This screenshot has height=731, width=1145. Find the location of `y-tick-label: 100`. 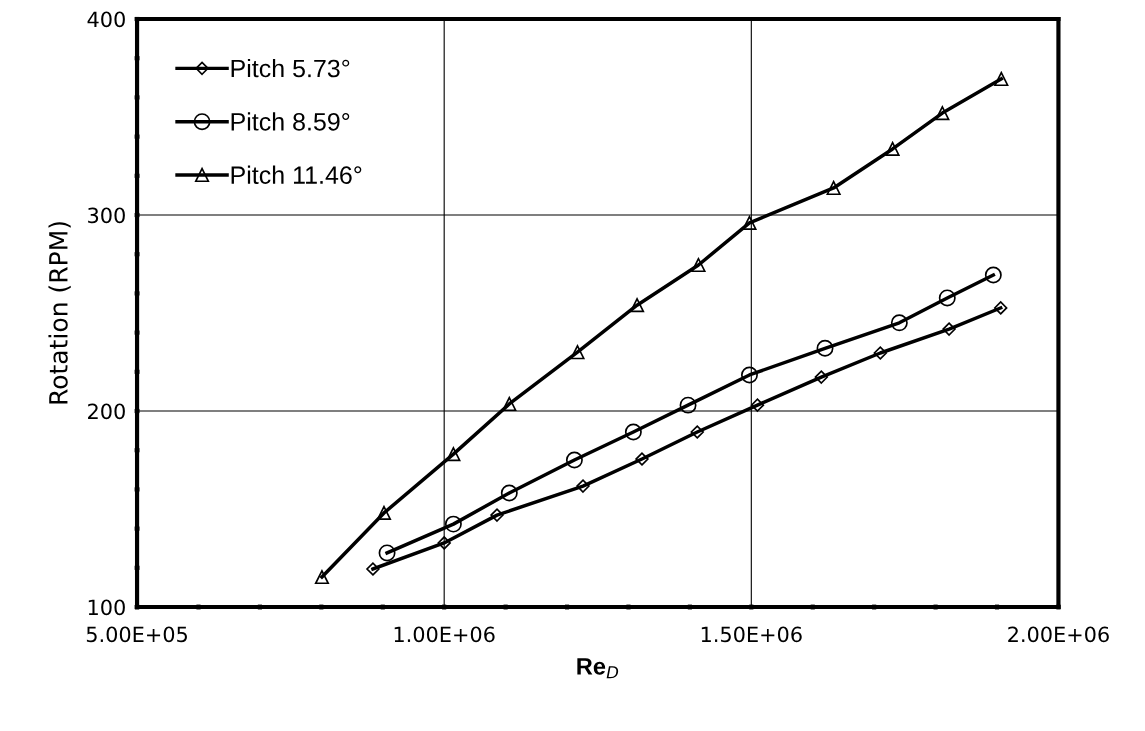

y-tick-label: 100 is located at coordinates (106, 607).